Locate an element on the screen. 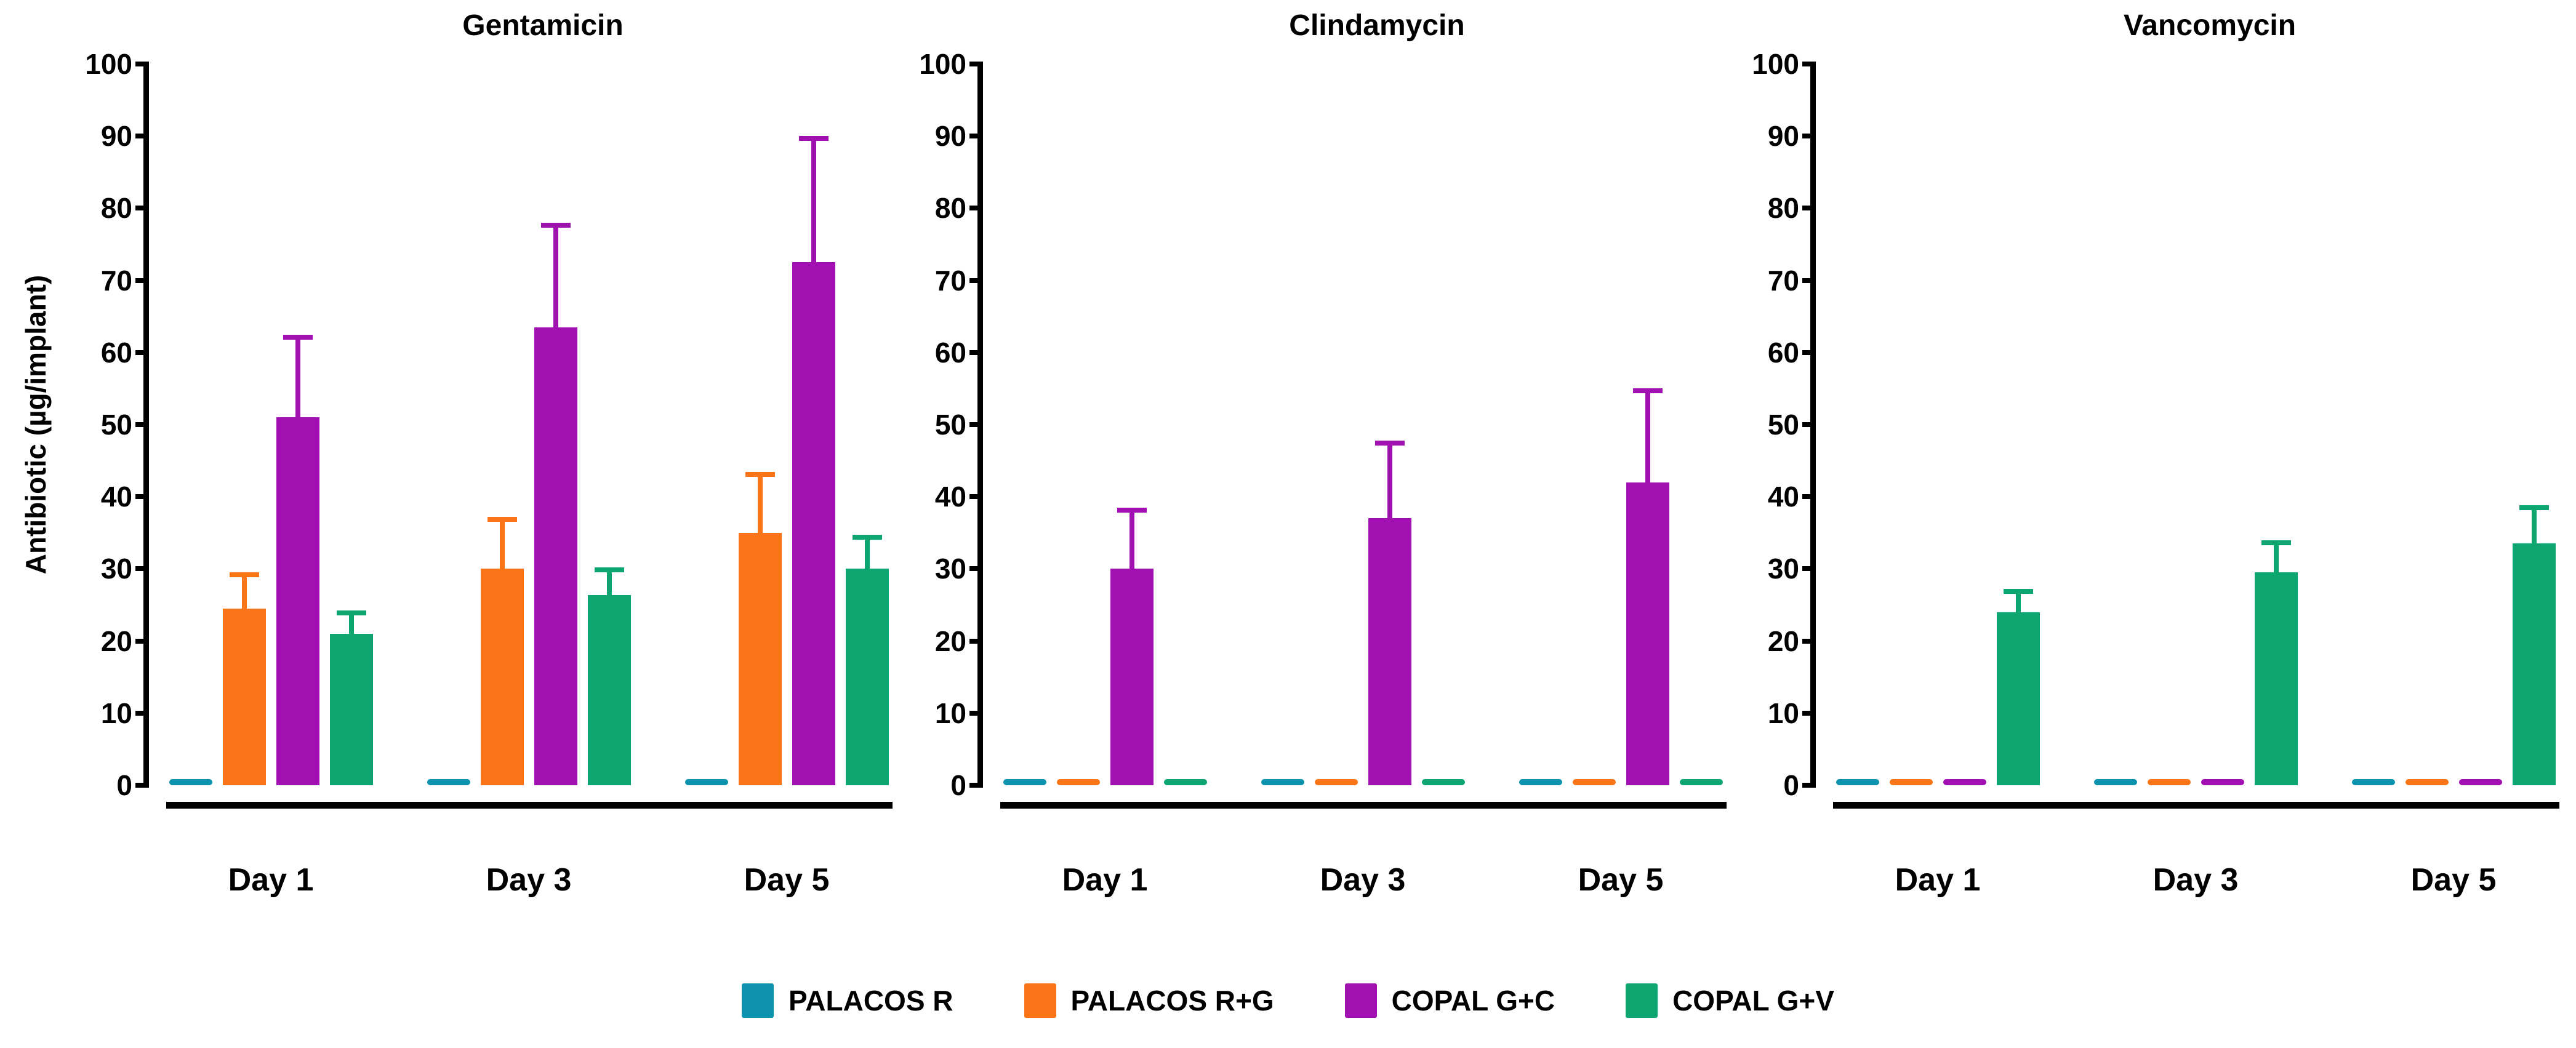  legend-item-palacos-r: PALACOS R is located at coordinates (847, 1000).